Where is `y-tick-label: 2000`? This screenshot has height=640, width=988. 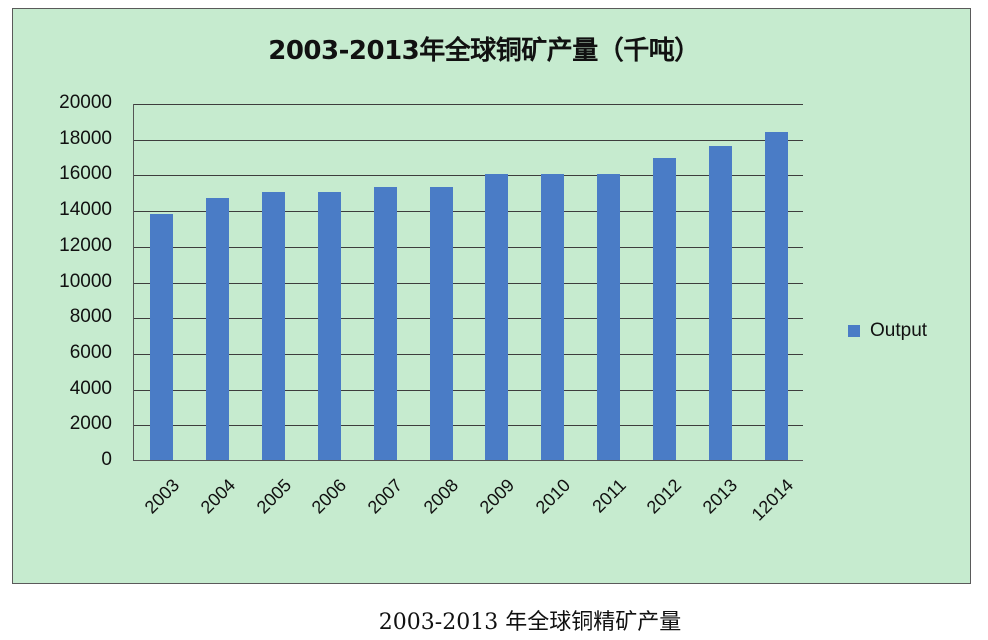 y-tick-label: 2000 is located at coordinates (90, 424).